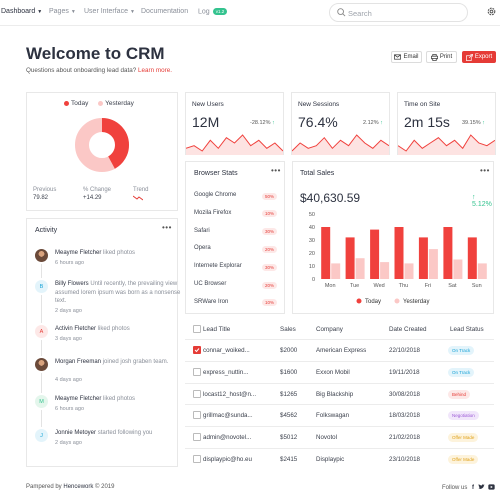 The image size is (500, 500). What do you see at coordinates (76, 433) in the screenshot?
I see `activity-user-name: Jonnie Metoyer` at bounding box center [76, 433].